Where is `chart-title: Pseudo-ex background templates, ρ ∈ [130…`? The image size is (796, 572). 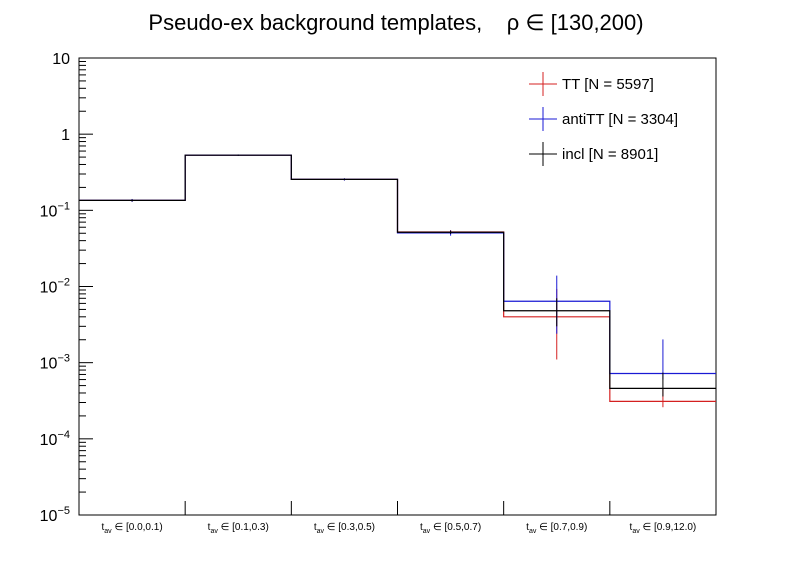
chart-title: Pseudo-ex background templates, ρ ∈ [130… is located at coordinates (395, 22).